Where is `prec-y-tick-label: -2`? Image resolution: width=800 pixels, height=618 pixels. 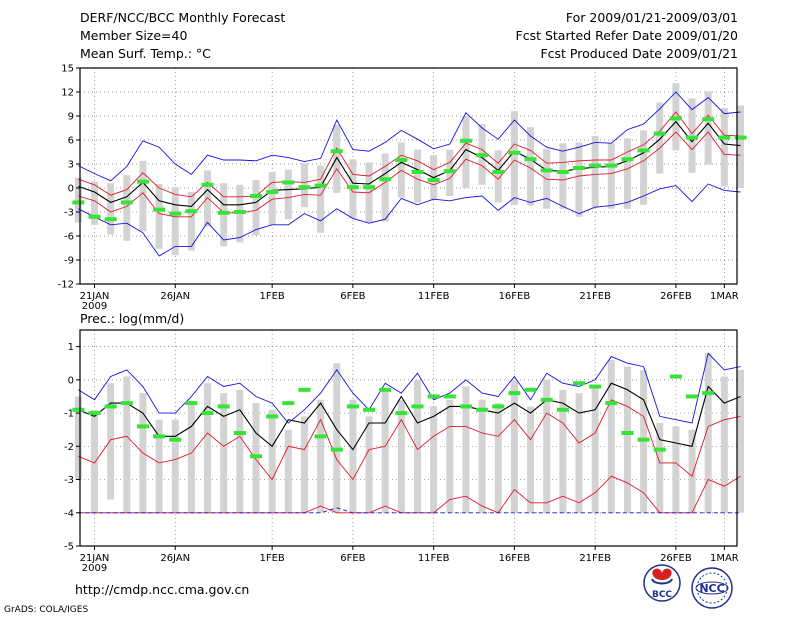 prec-y-tick-label: -2 is located at coordinates (69, 447).